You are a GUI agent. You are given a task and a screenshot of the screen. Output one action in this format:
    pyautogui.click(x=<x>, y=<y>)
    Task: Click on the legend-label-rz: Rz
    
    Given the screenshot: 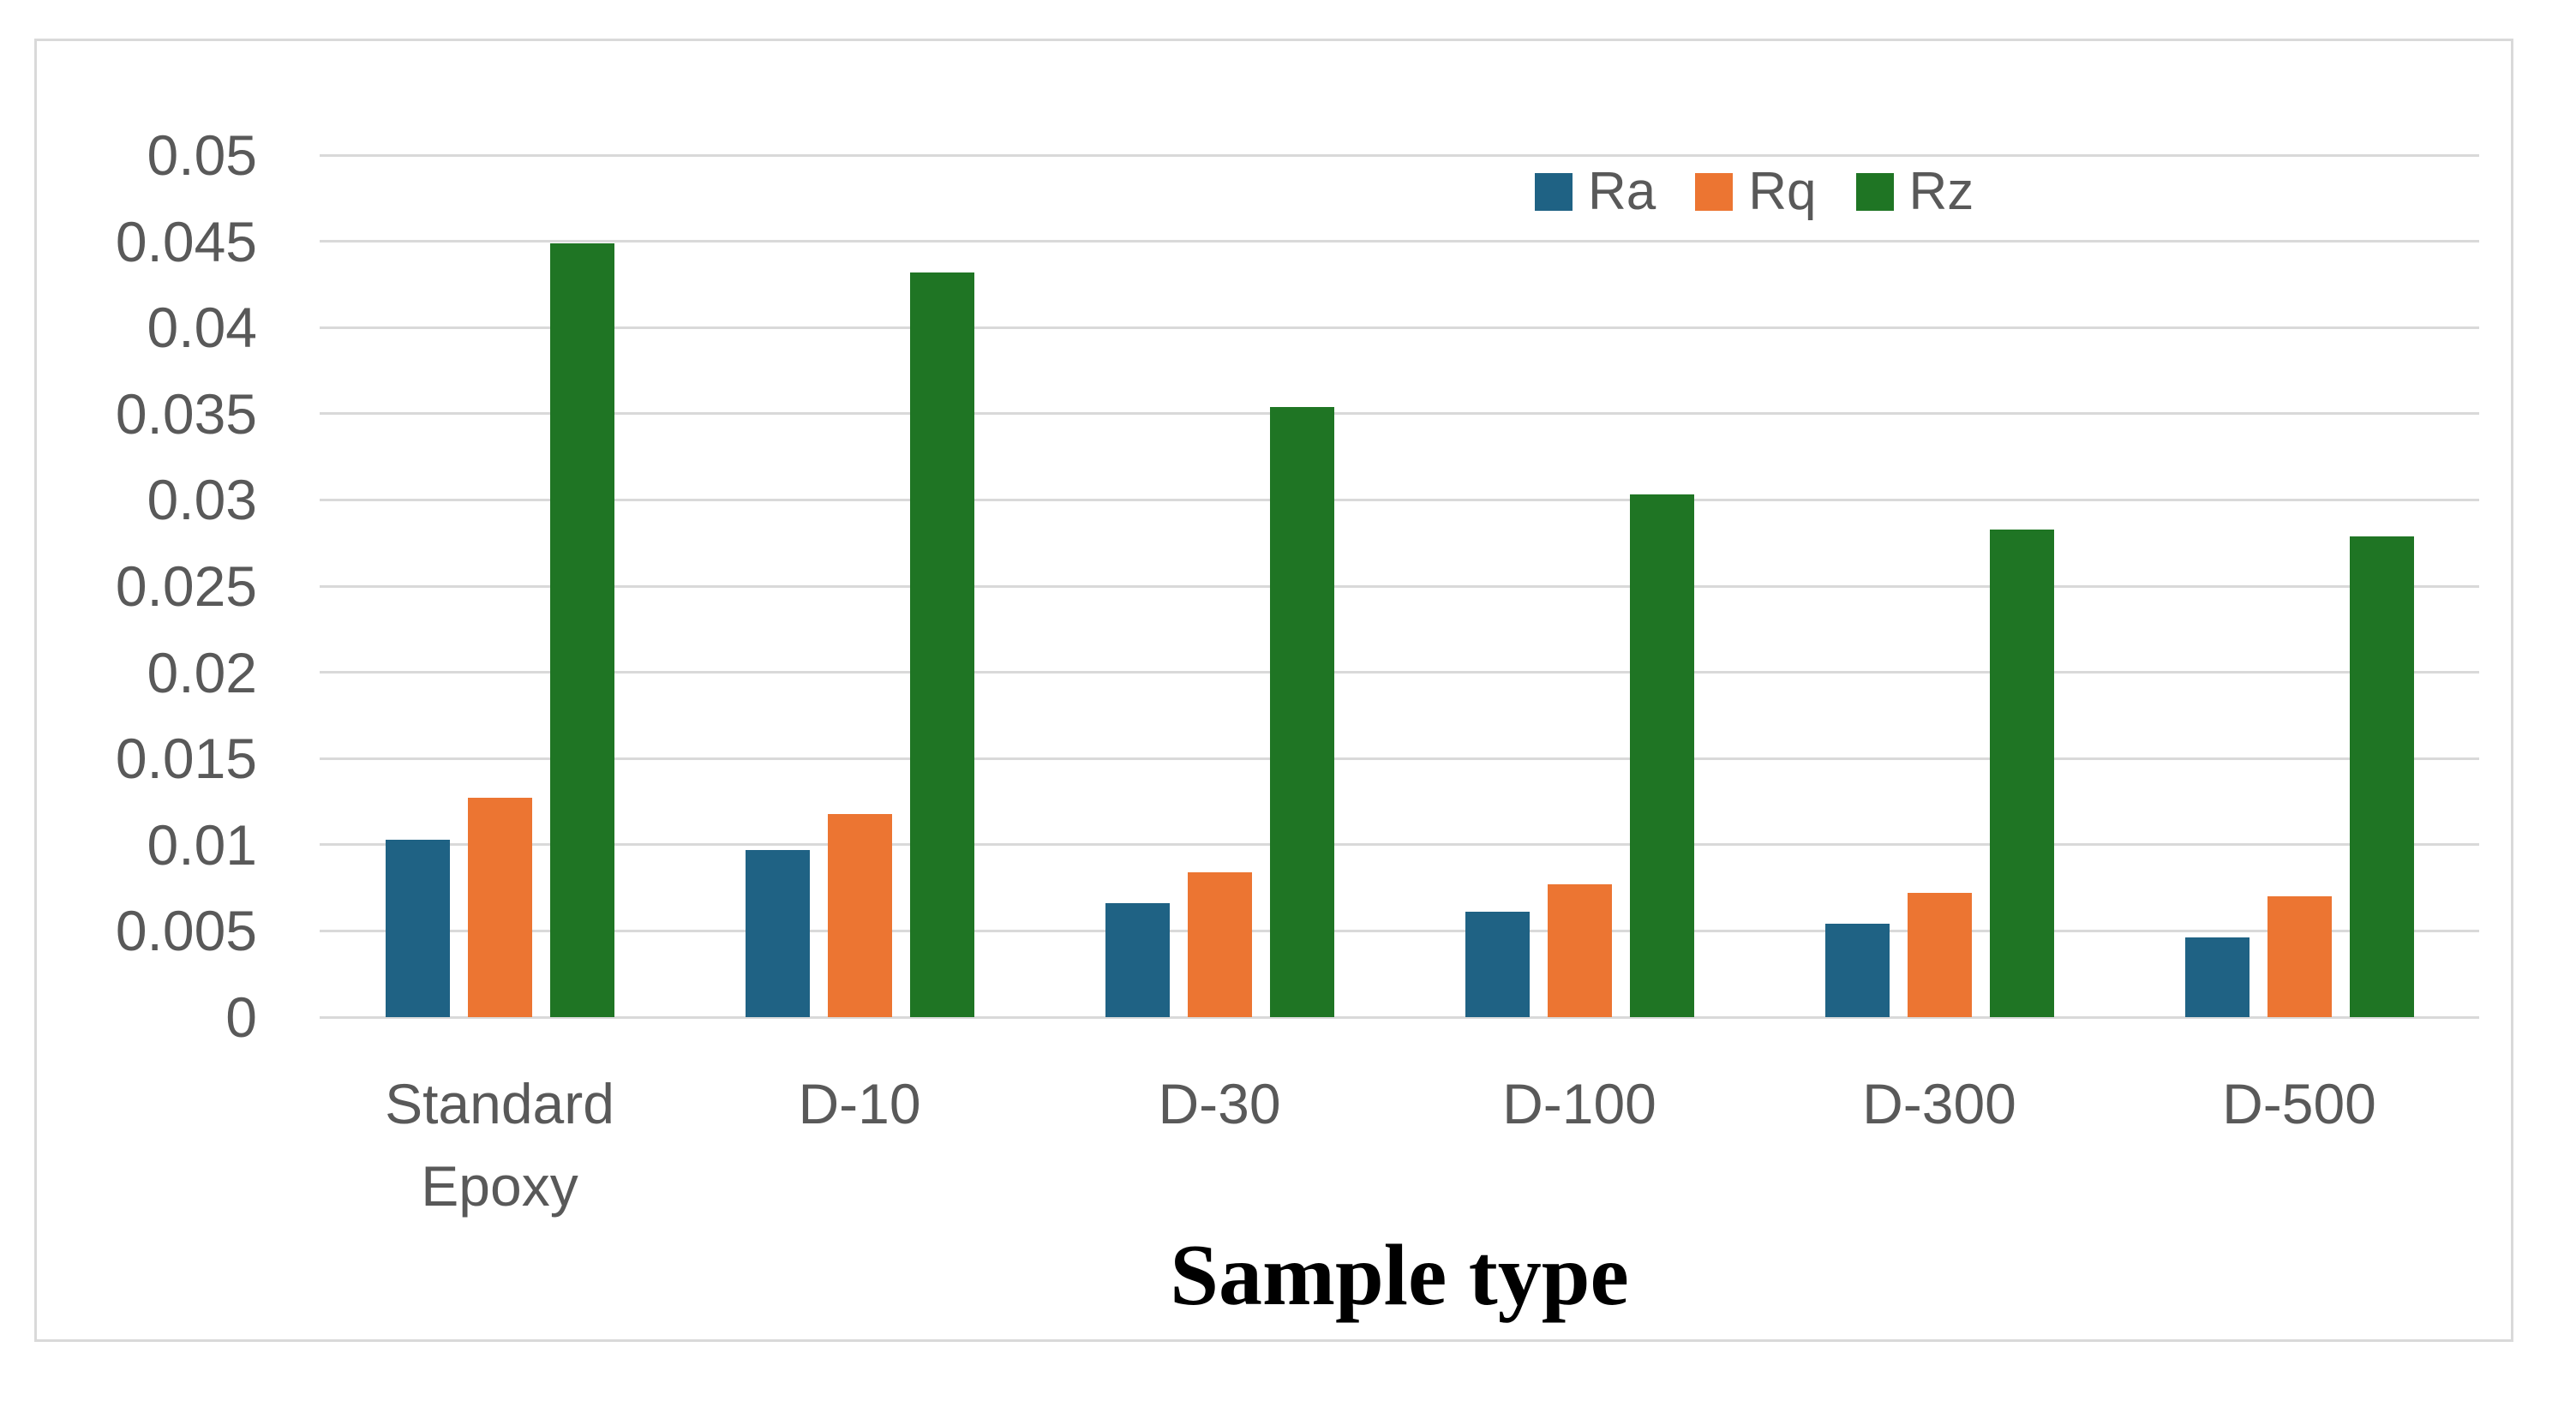 What is the action you would take?
    pyautogui.click(x=1941, y=191)
    